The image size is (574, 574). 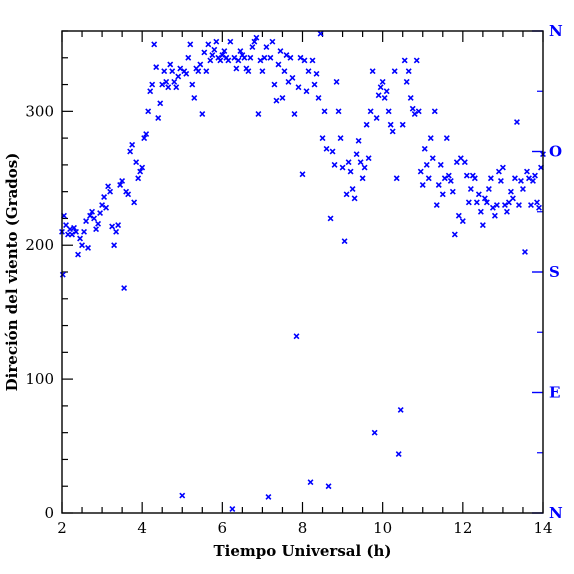 I want to click on x-tick-label: 8, so click(x=303, y=528).